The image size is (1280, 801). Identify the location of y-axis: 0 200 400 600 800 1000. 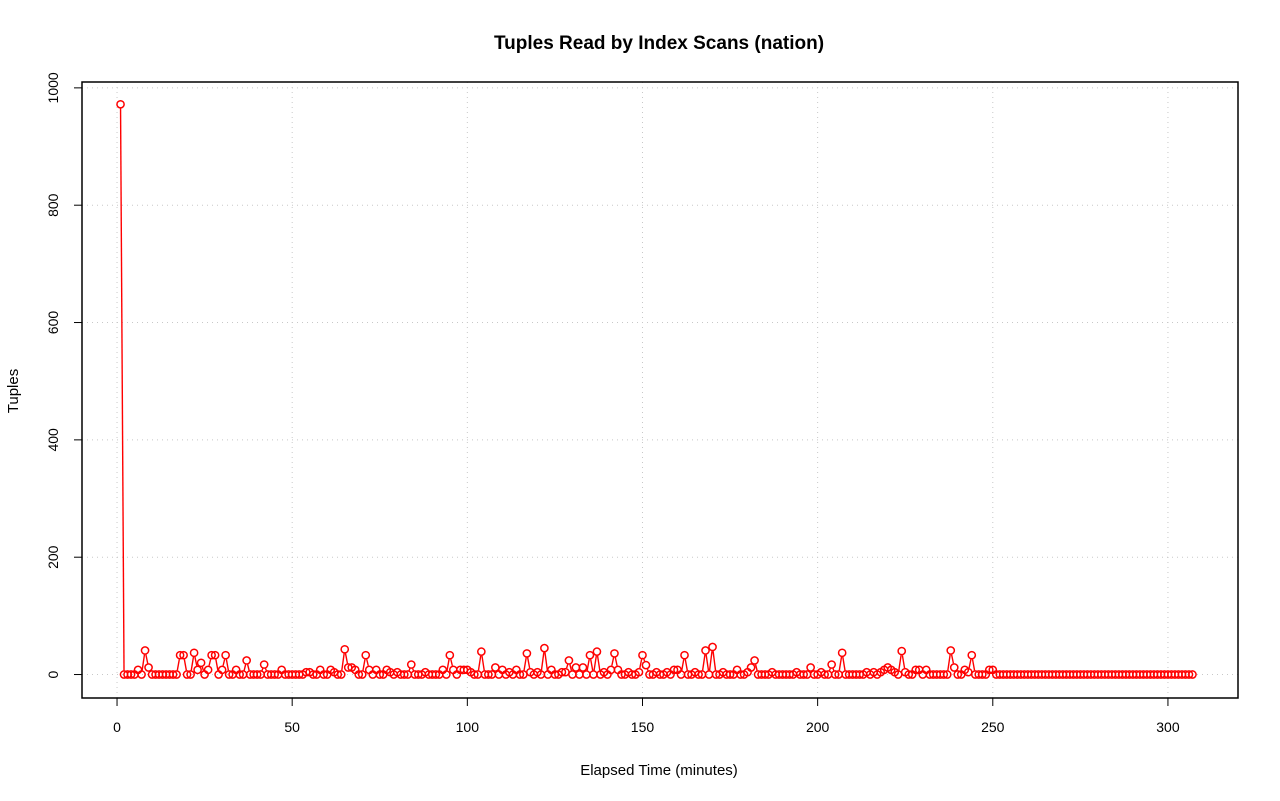
(63, 375).